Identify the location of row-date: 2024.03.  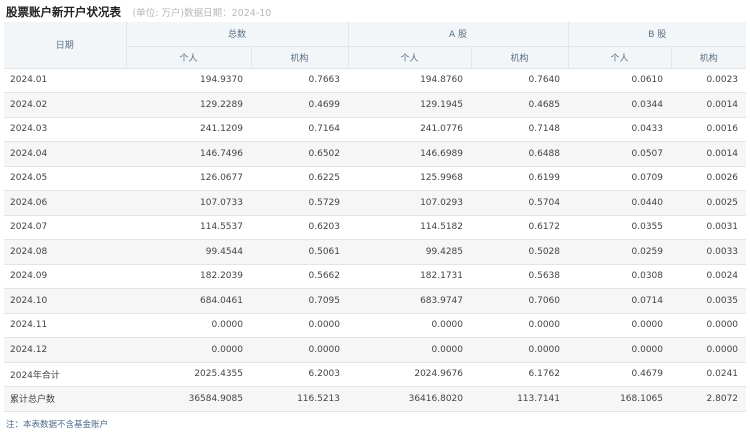
(65, 129).